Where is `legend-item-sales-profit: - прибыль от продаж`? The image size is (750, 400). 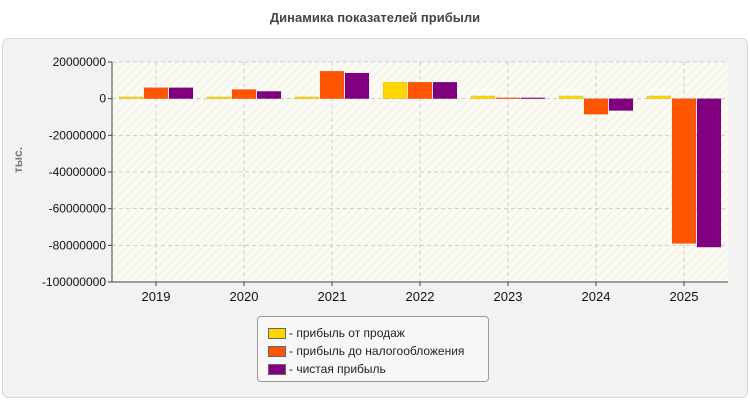
legend-item-sales-profit: - прибыль от продаж is located at coordinates (378, 333).